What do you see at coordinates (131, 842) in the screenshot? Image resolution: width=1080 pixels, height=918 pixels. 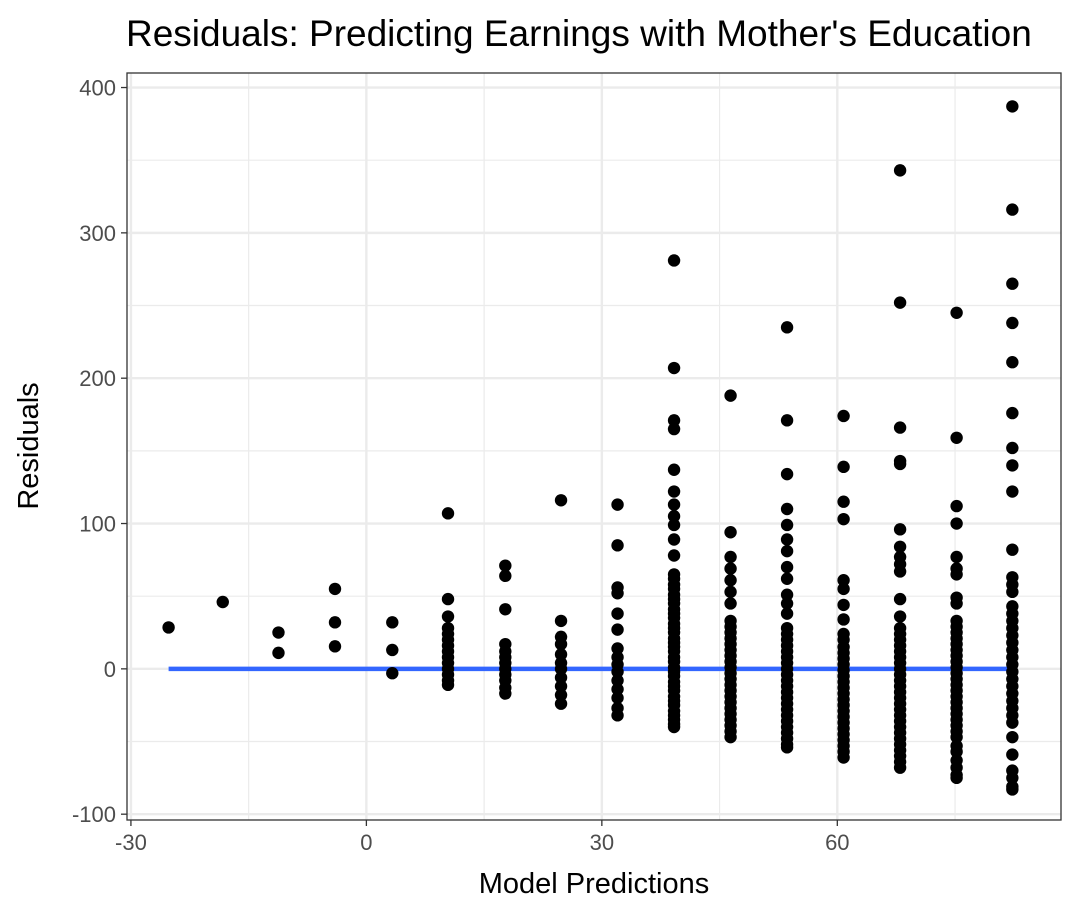 I see `x-tick-label: -30` at bounding box center [131, 842].